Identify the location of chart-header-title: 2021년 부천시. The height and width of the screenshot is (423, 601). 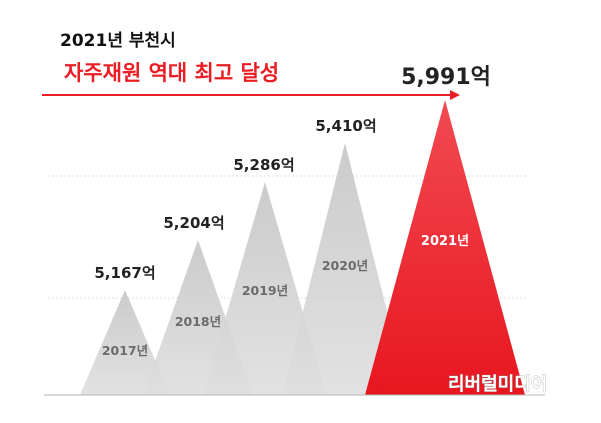
(118, 41).